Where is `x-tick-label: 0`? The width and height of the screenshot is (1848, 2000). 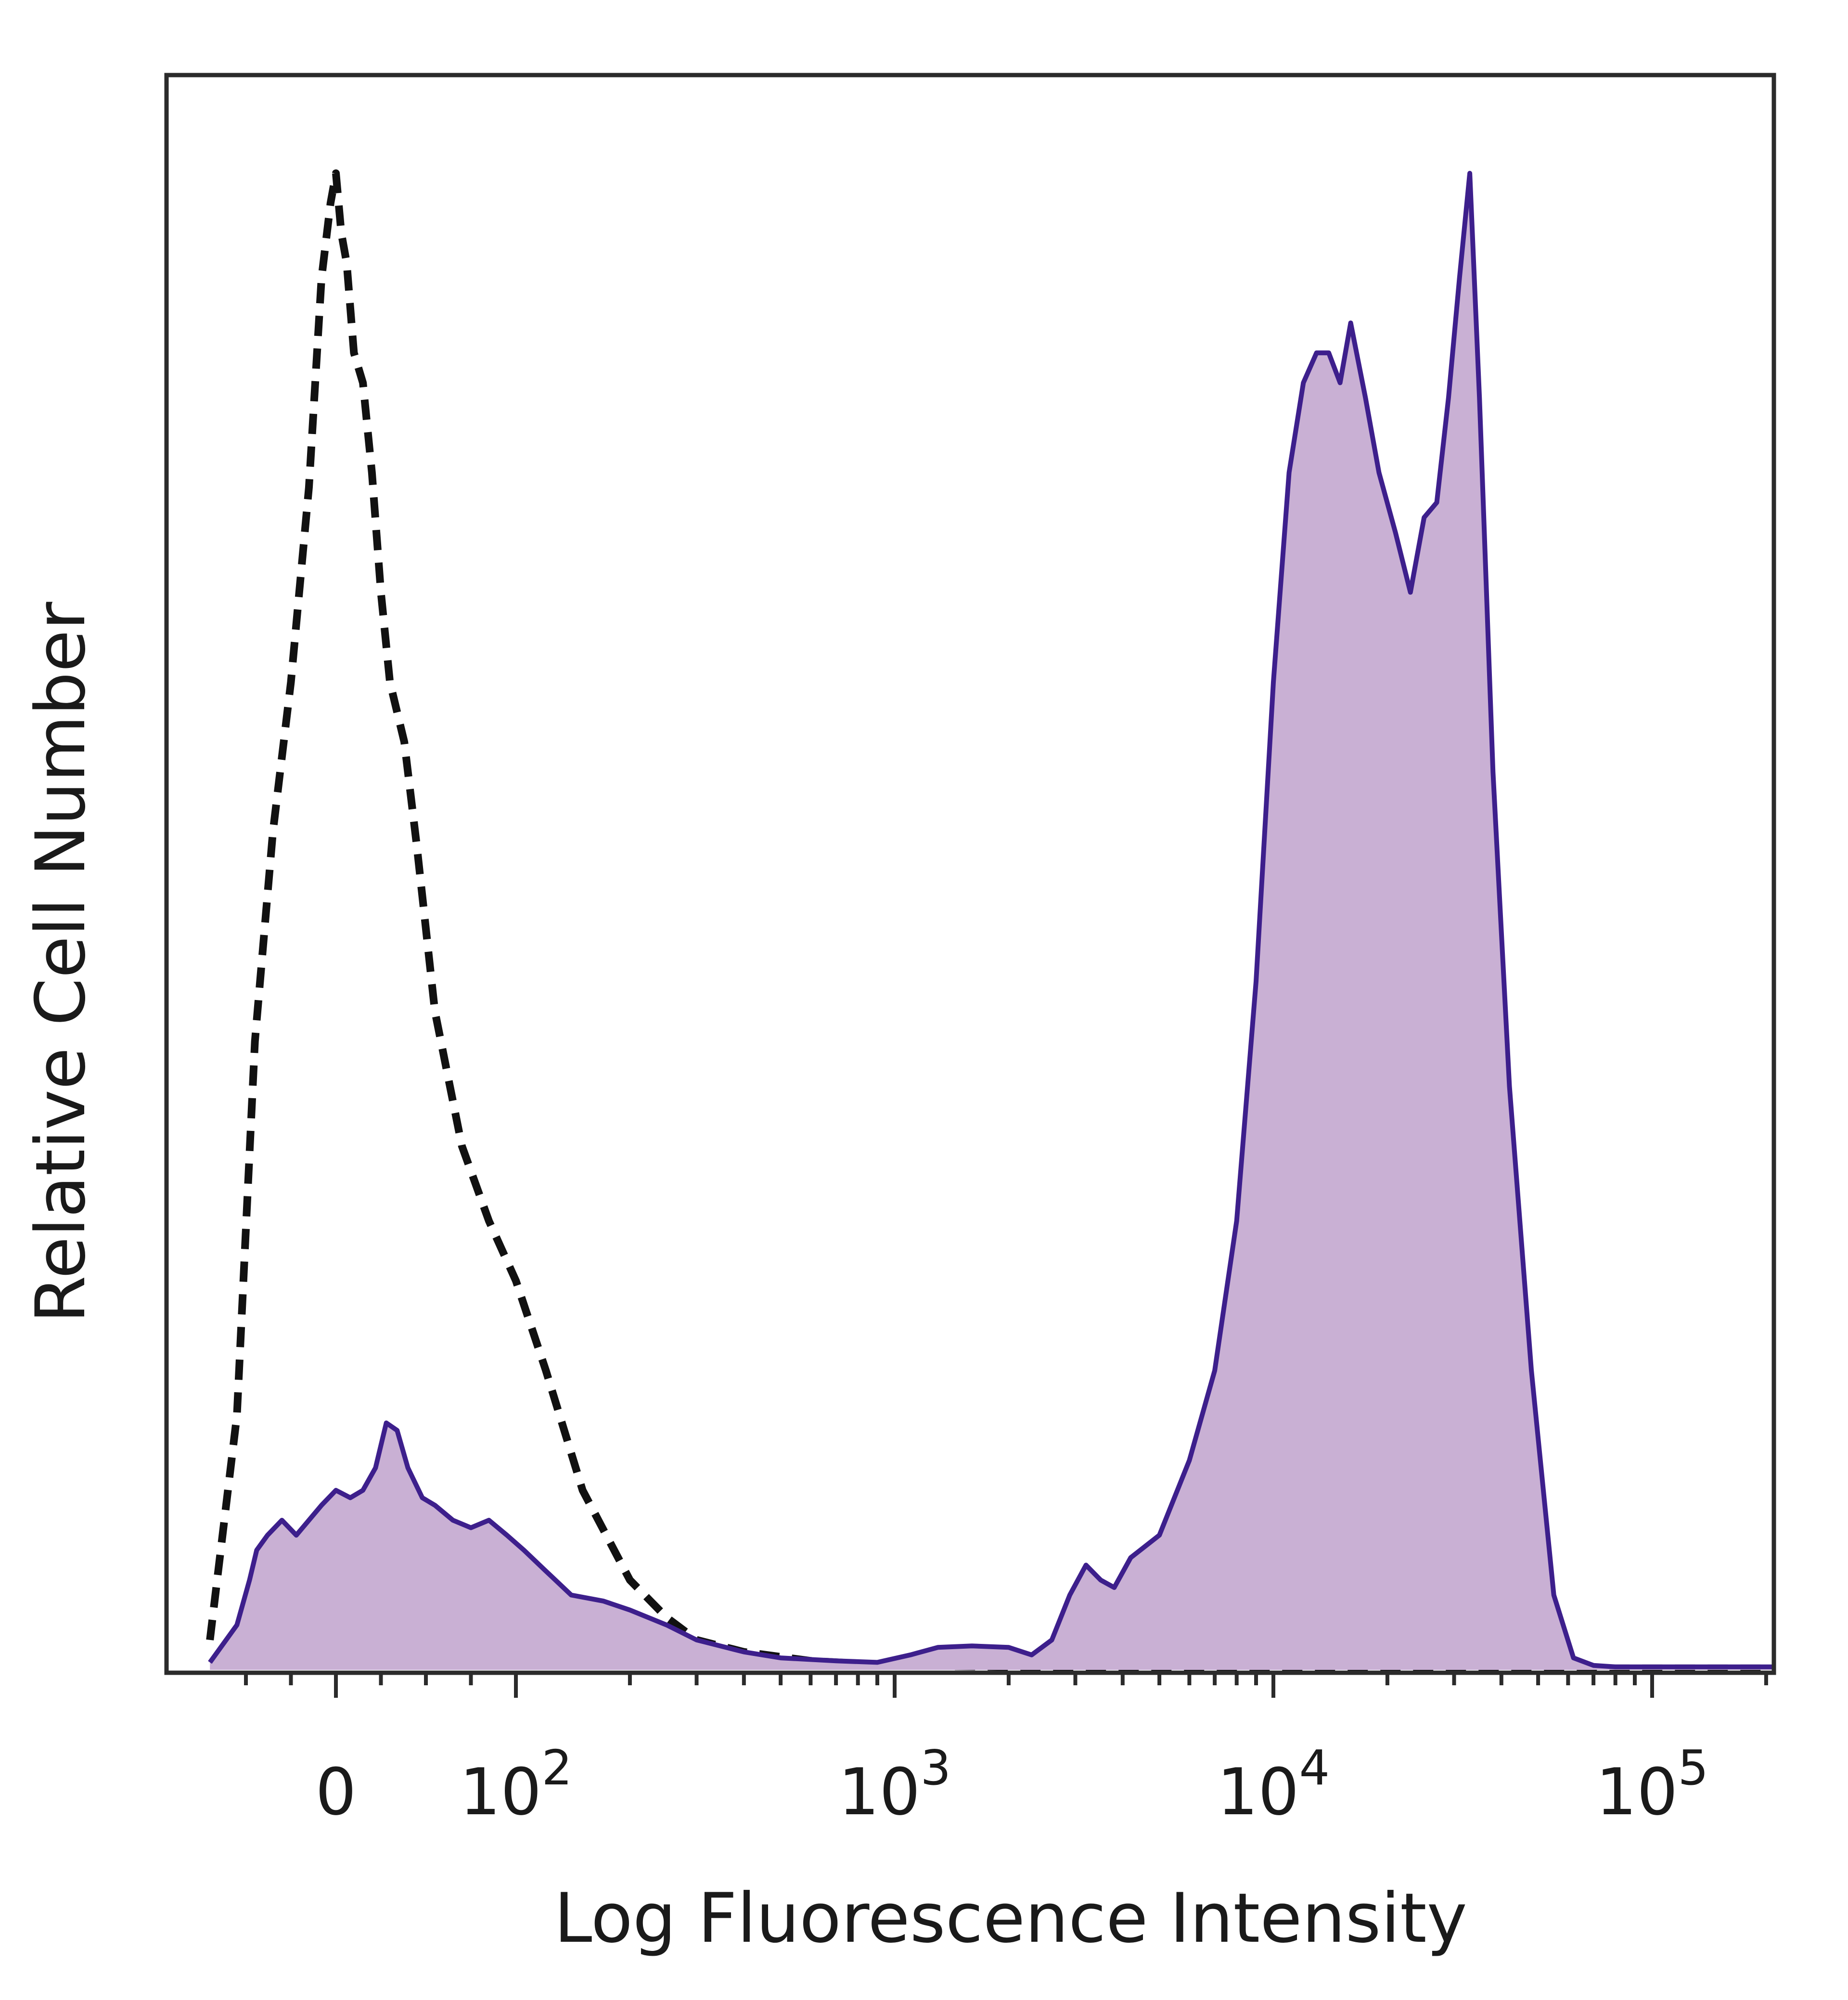
x-tick-label: 0 is located at coordinates (335, 1792).